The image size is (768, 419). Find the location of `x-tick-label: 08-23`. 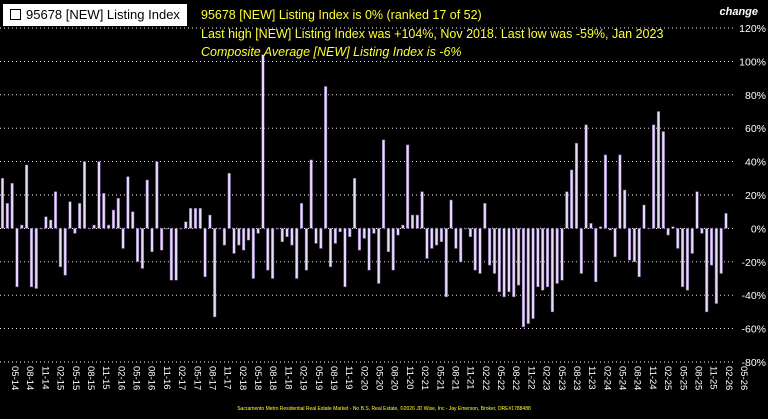

x-tick-label: 08-23 is located at coordinates (576, 378).